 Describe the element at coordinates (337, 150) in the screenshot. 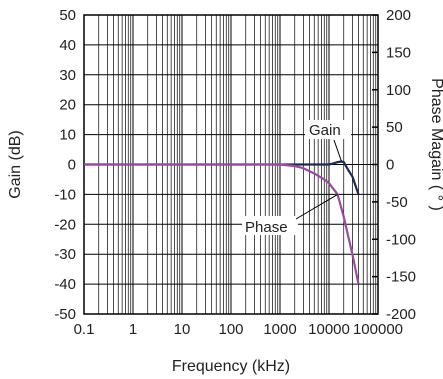

I see `gain-leader-line` at that location.